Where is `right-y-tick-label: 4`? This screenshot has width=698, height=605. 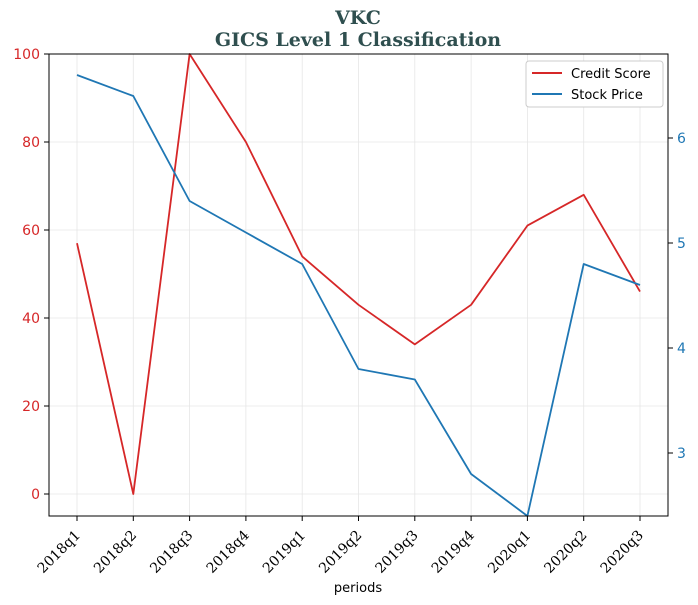
right-y-tick-label: 4 is located at coordinates (681, 349).